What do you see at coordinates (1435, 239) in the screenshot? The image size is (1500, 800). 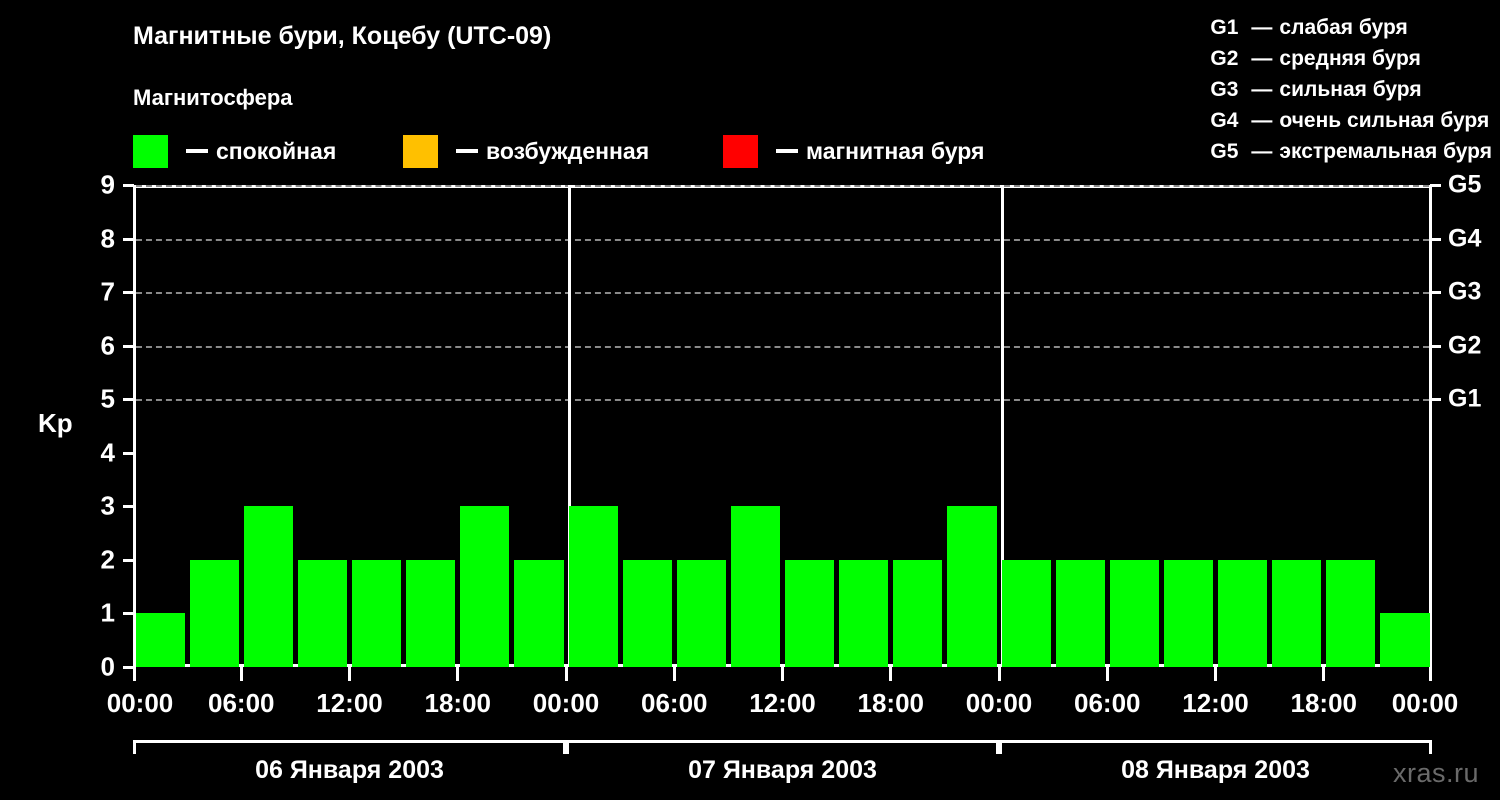 I see `g-axis-tick-g4` at bounding box center [1435, 239].